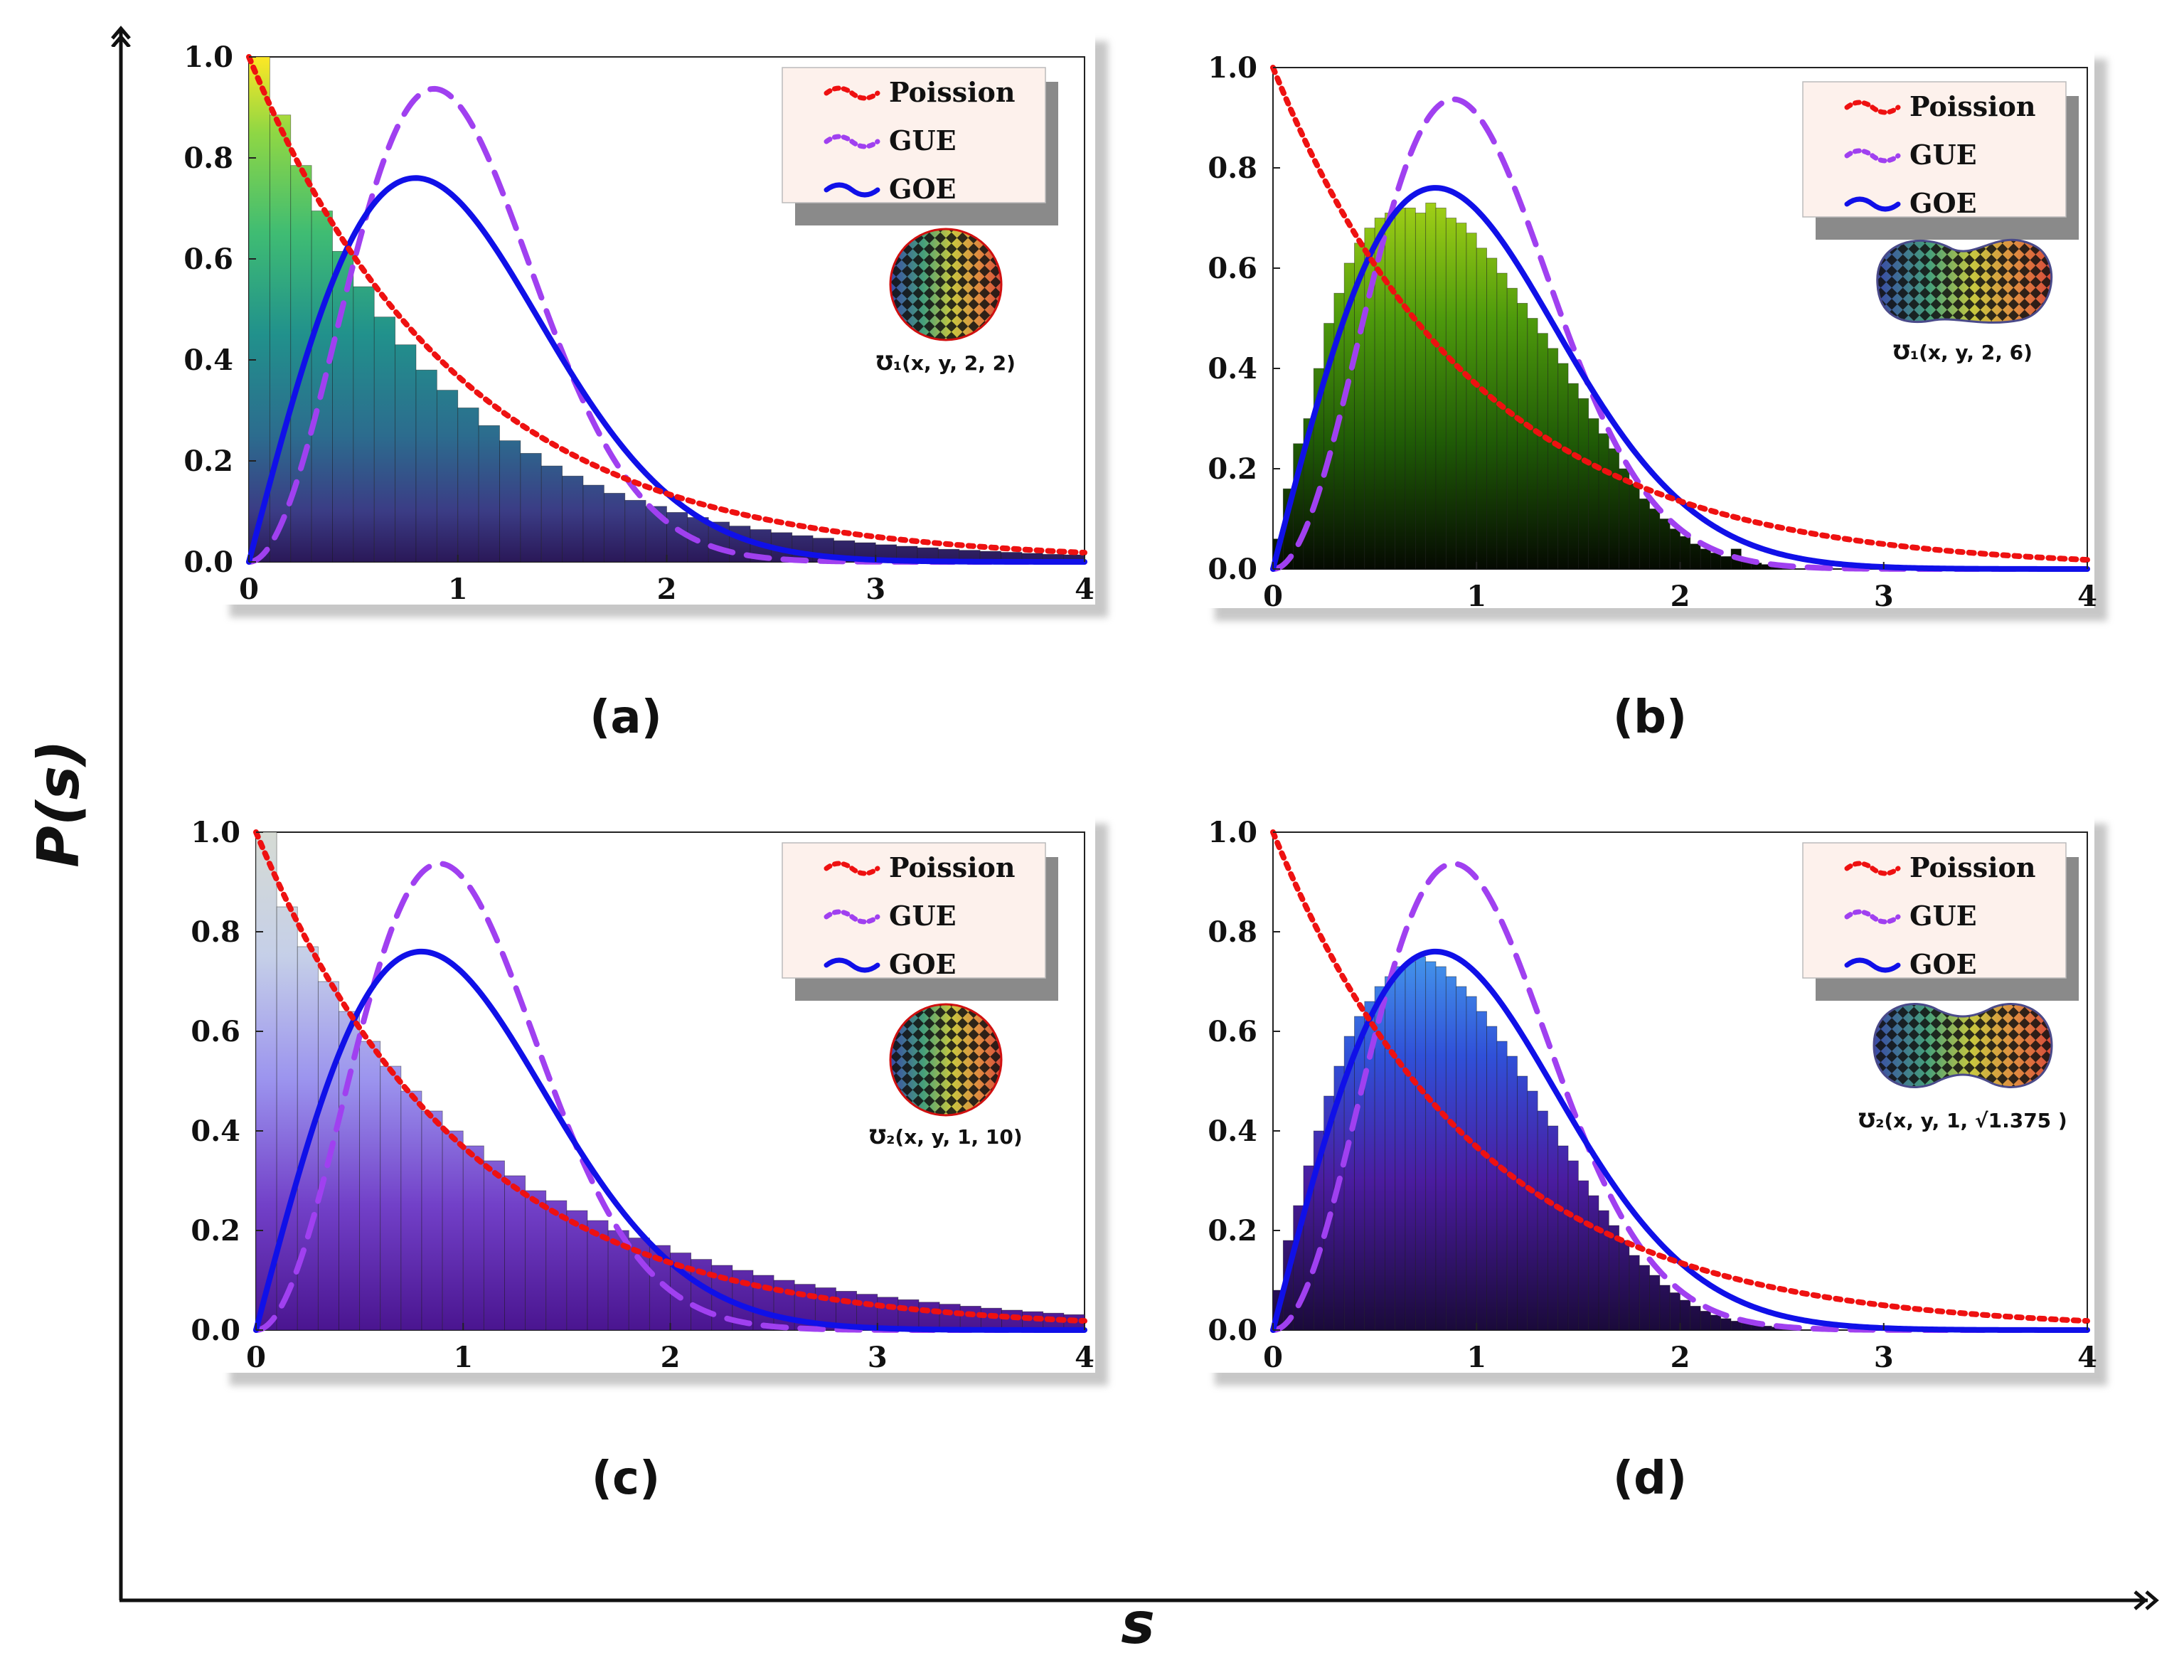 The width and height of the screenshot is (2184, 1680). I want to click on legend-label: GOE, so click(1943, 203).